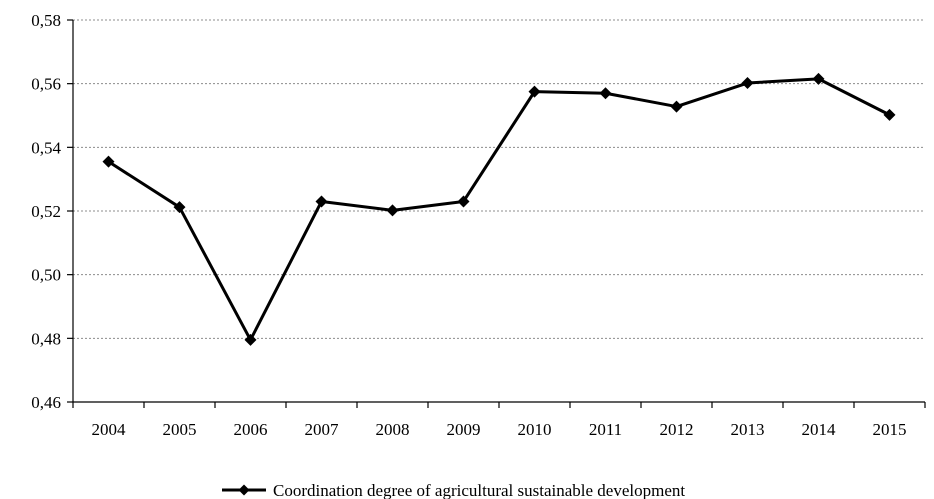  I want to click on y-tick-label: 0,48, so click(46, 338).